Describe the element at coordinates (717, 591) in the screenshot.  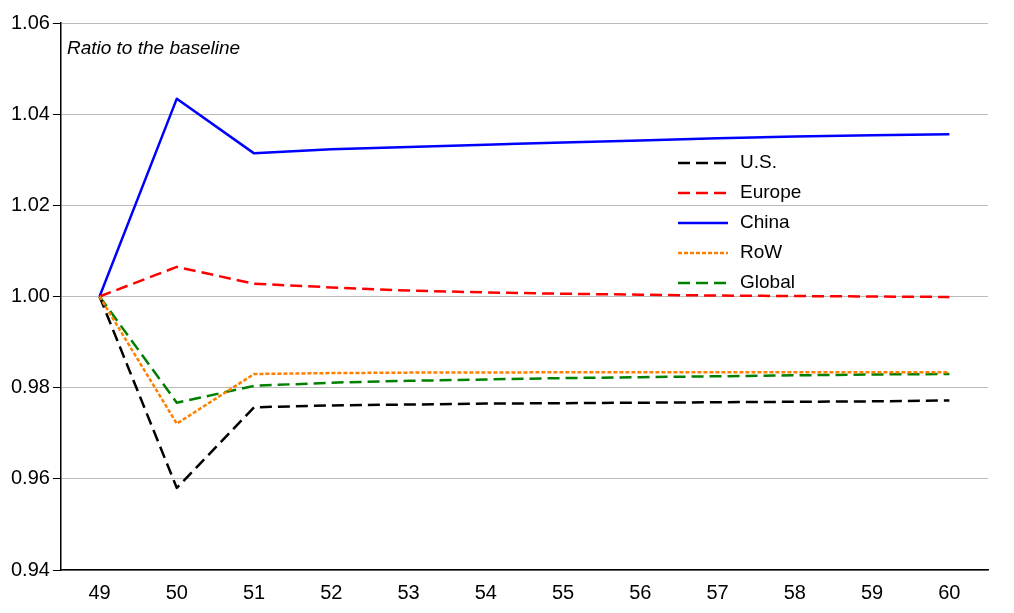
I see `x-tick-label: 57` at that location.